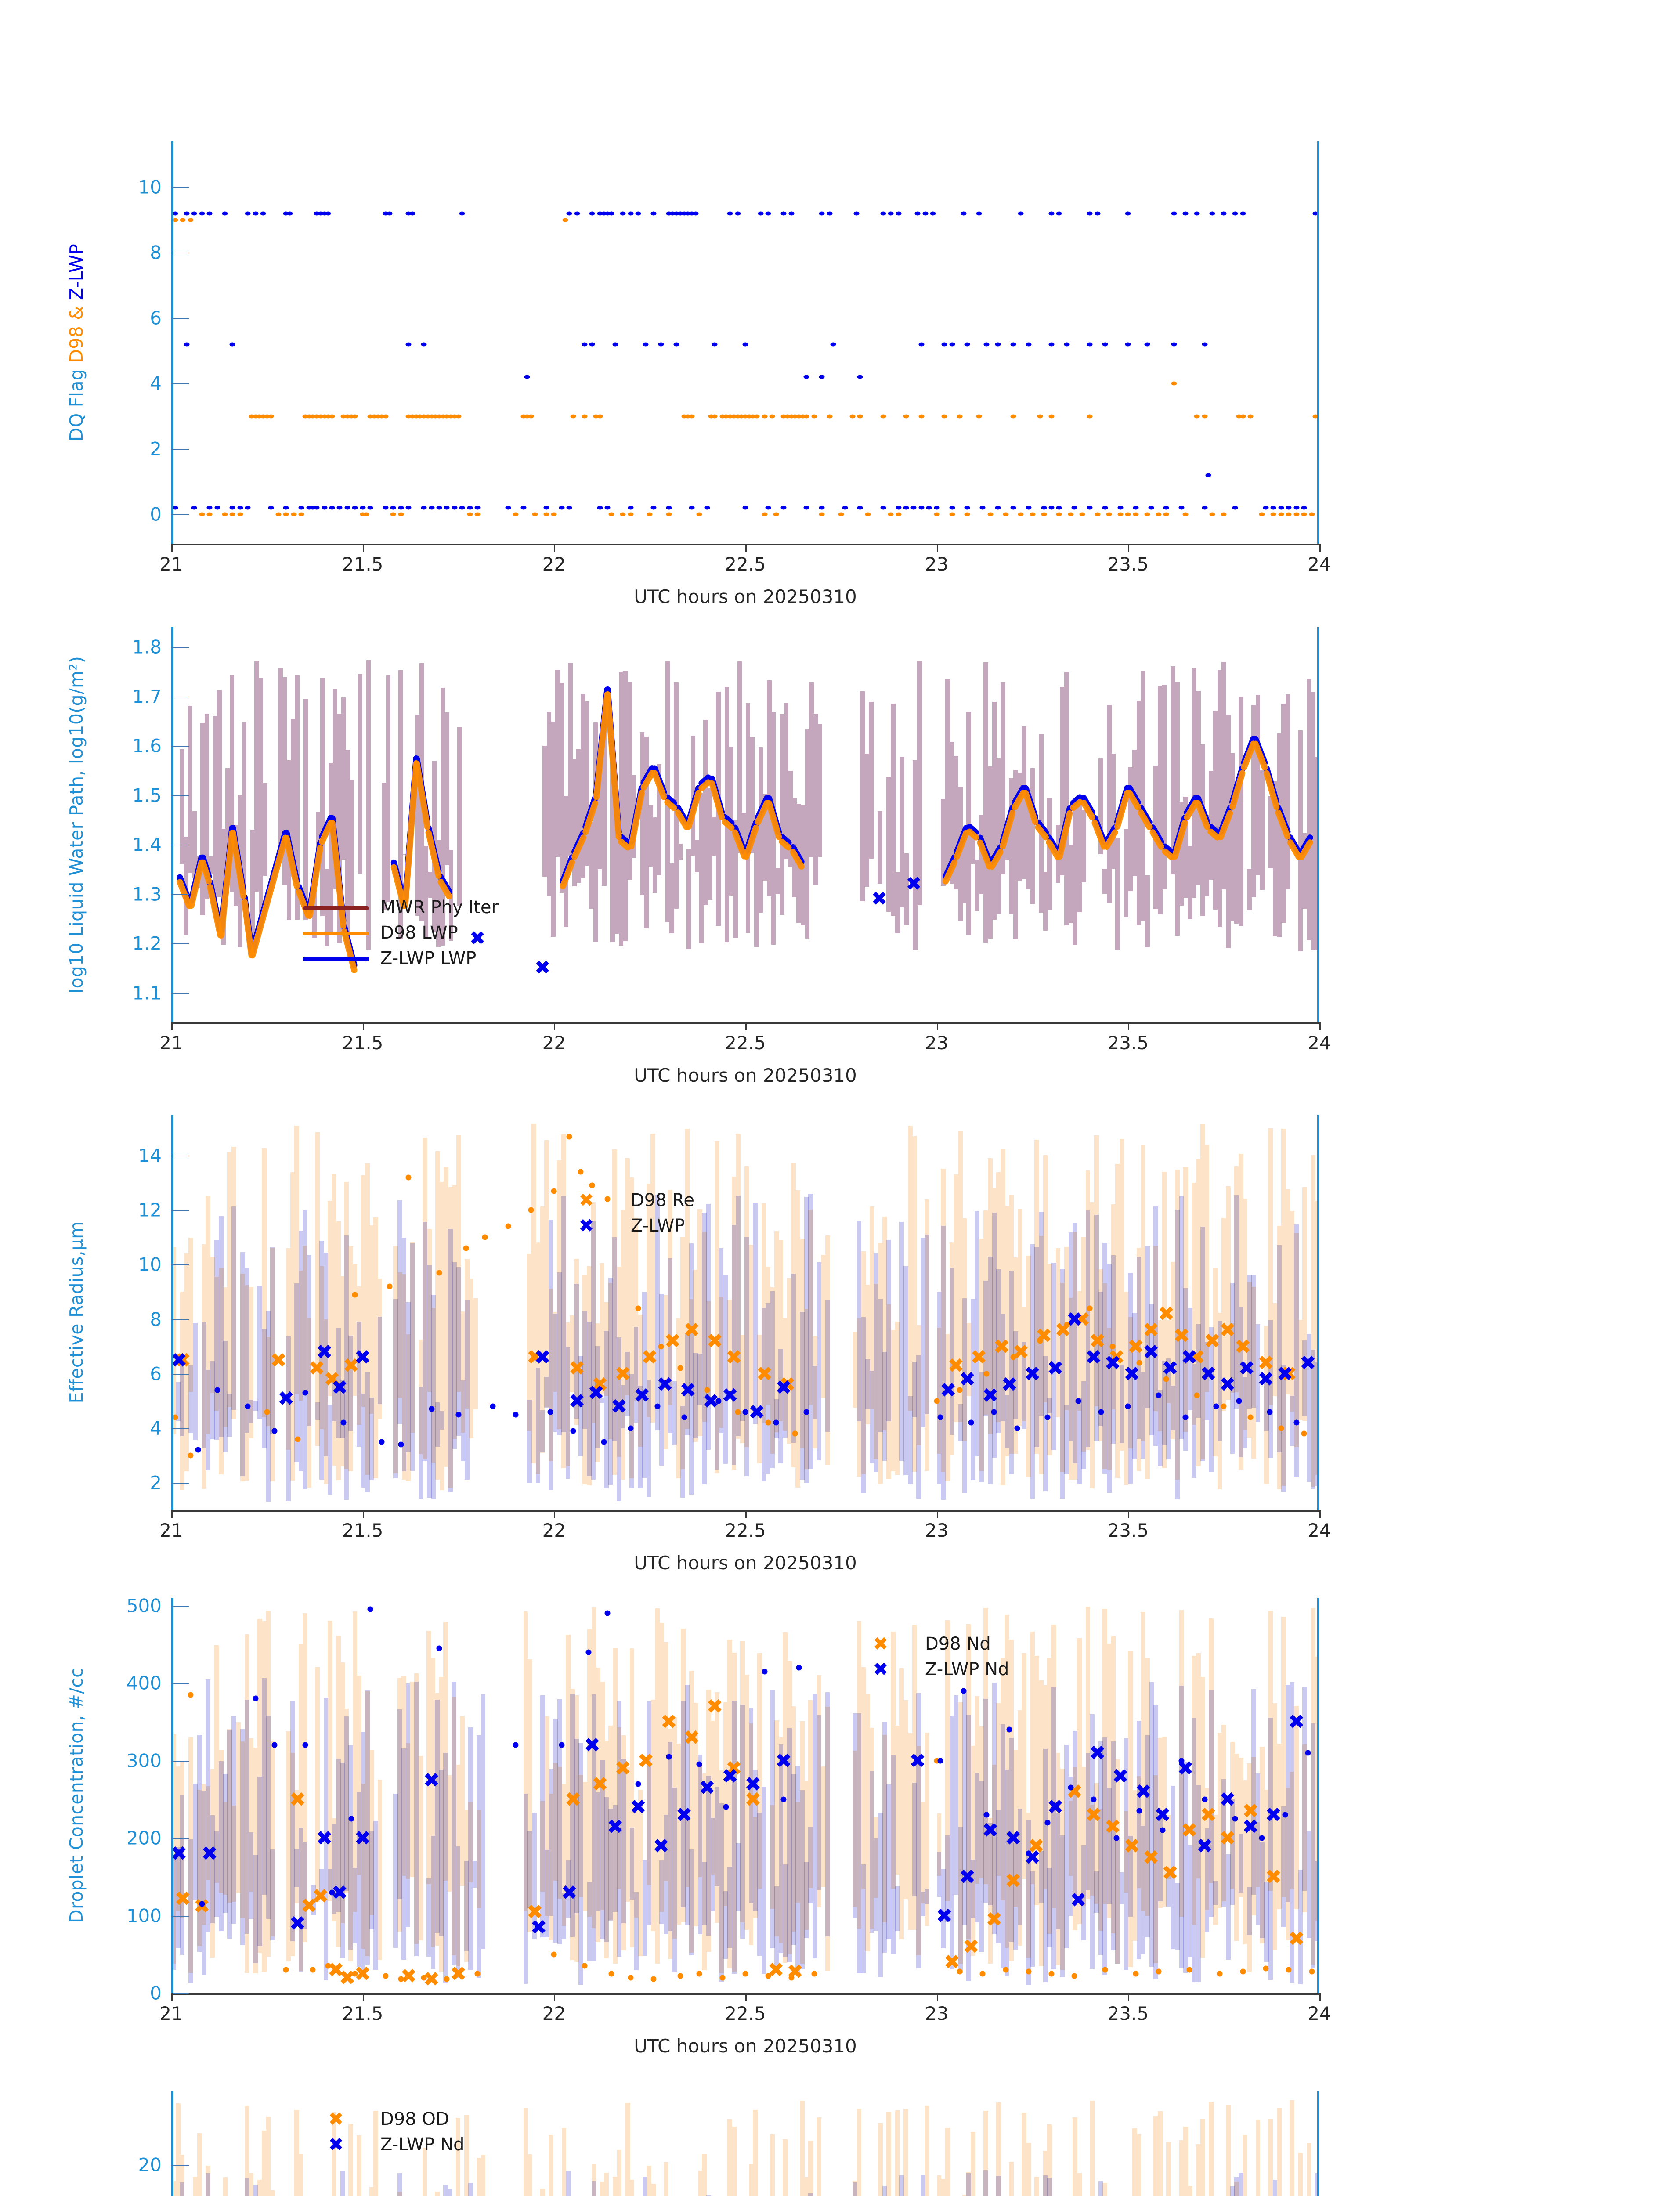 This screenshot has width=1680, height=2196. Describe the element at coordinates (147, 845) in the screenshot. I see `y-tick-label: 1.4` at that location.